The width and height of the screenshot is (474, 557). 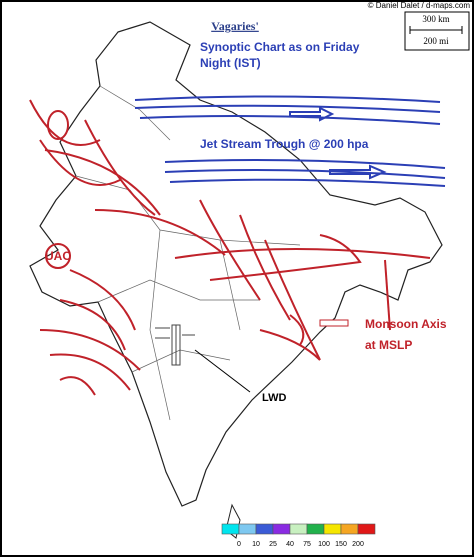 I want to click on subtitle-line: Night (IST), so click(x=230, y=63).